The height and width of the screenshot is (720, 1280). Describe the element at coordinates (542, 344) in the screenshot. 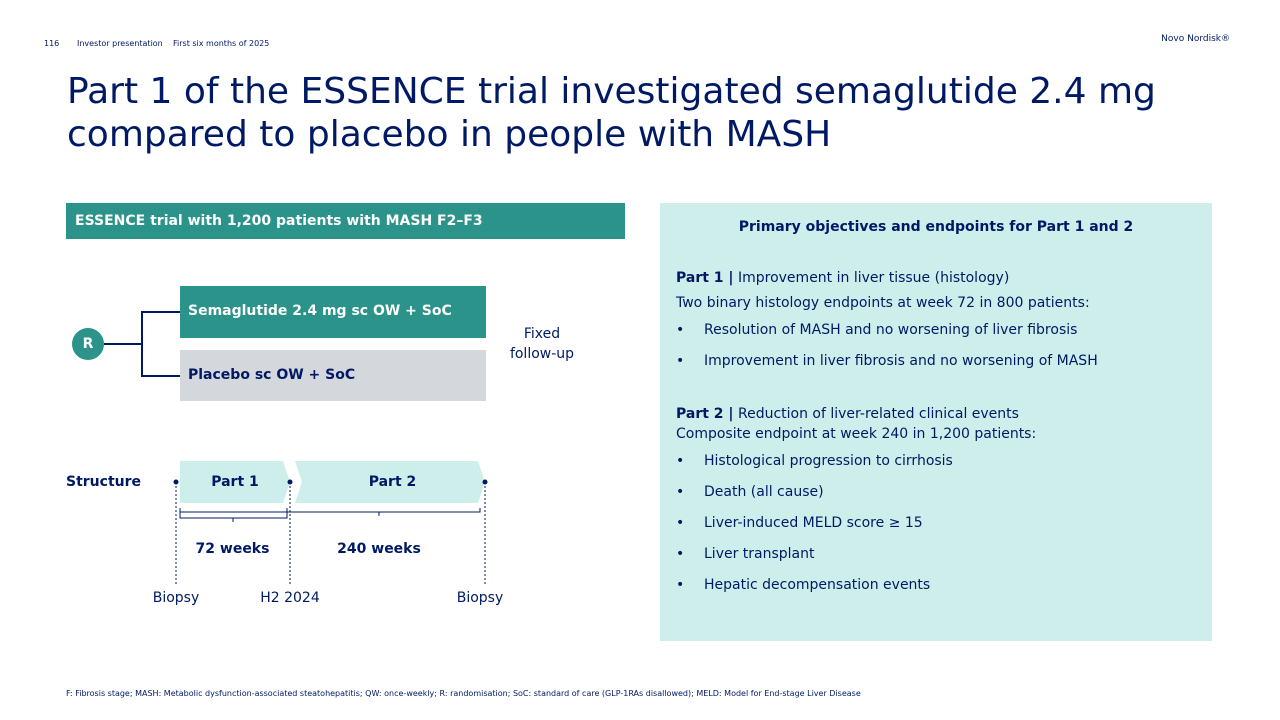

I see `fixed-followup-label: Fixed follow-up` at that location.